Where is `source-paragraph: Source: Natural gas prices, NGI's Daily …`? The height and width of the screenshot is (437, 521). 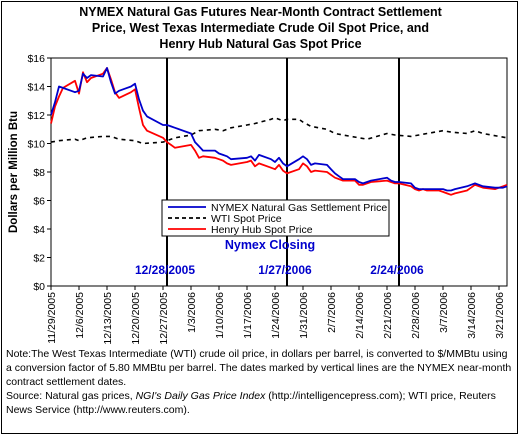 source-paragraph: Source: Natural gas prices, NGI's Daily … is located at coordinates (260, 403).